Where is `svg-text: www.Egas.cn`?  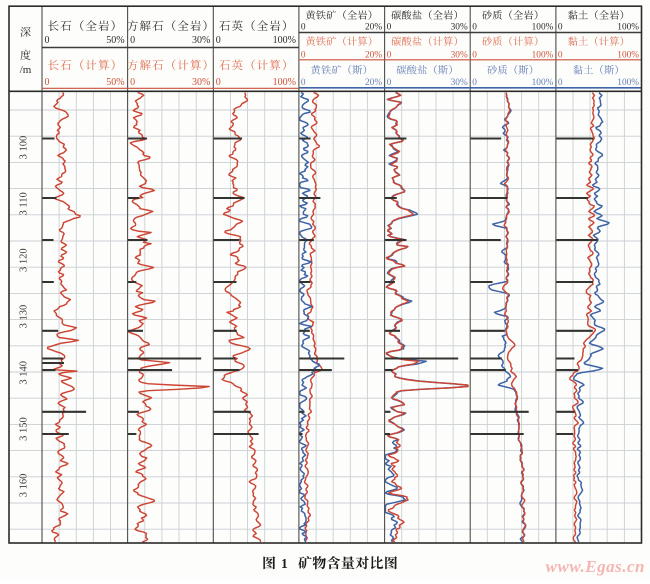
svg-text: www.Egas.cn is located at coordinates (595, 566).